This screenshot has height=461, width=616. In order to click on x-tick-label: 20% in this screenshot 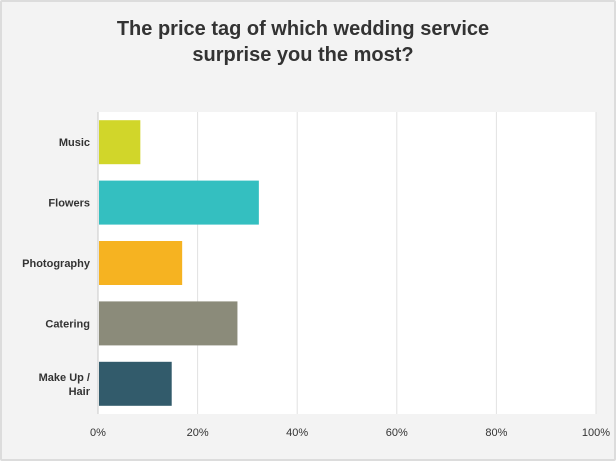, I will do `click(198, 433)`.